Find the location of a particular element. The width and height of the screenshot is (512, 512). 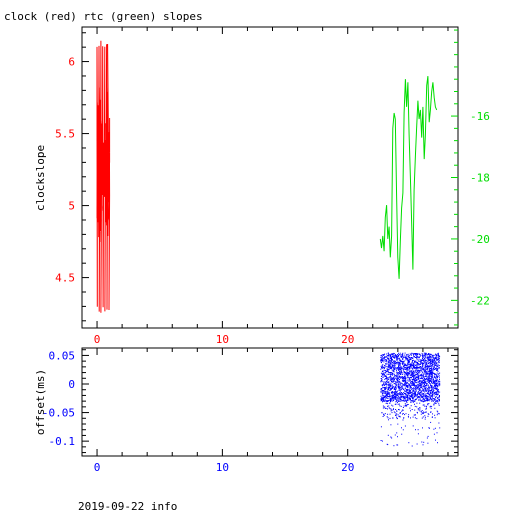

y-tick-label: 6 is located at coordinates (71, 62).